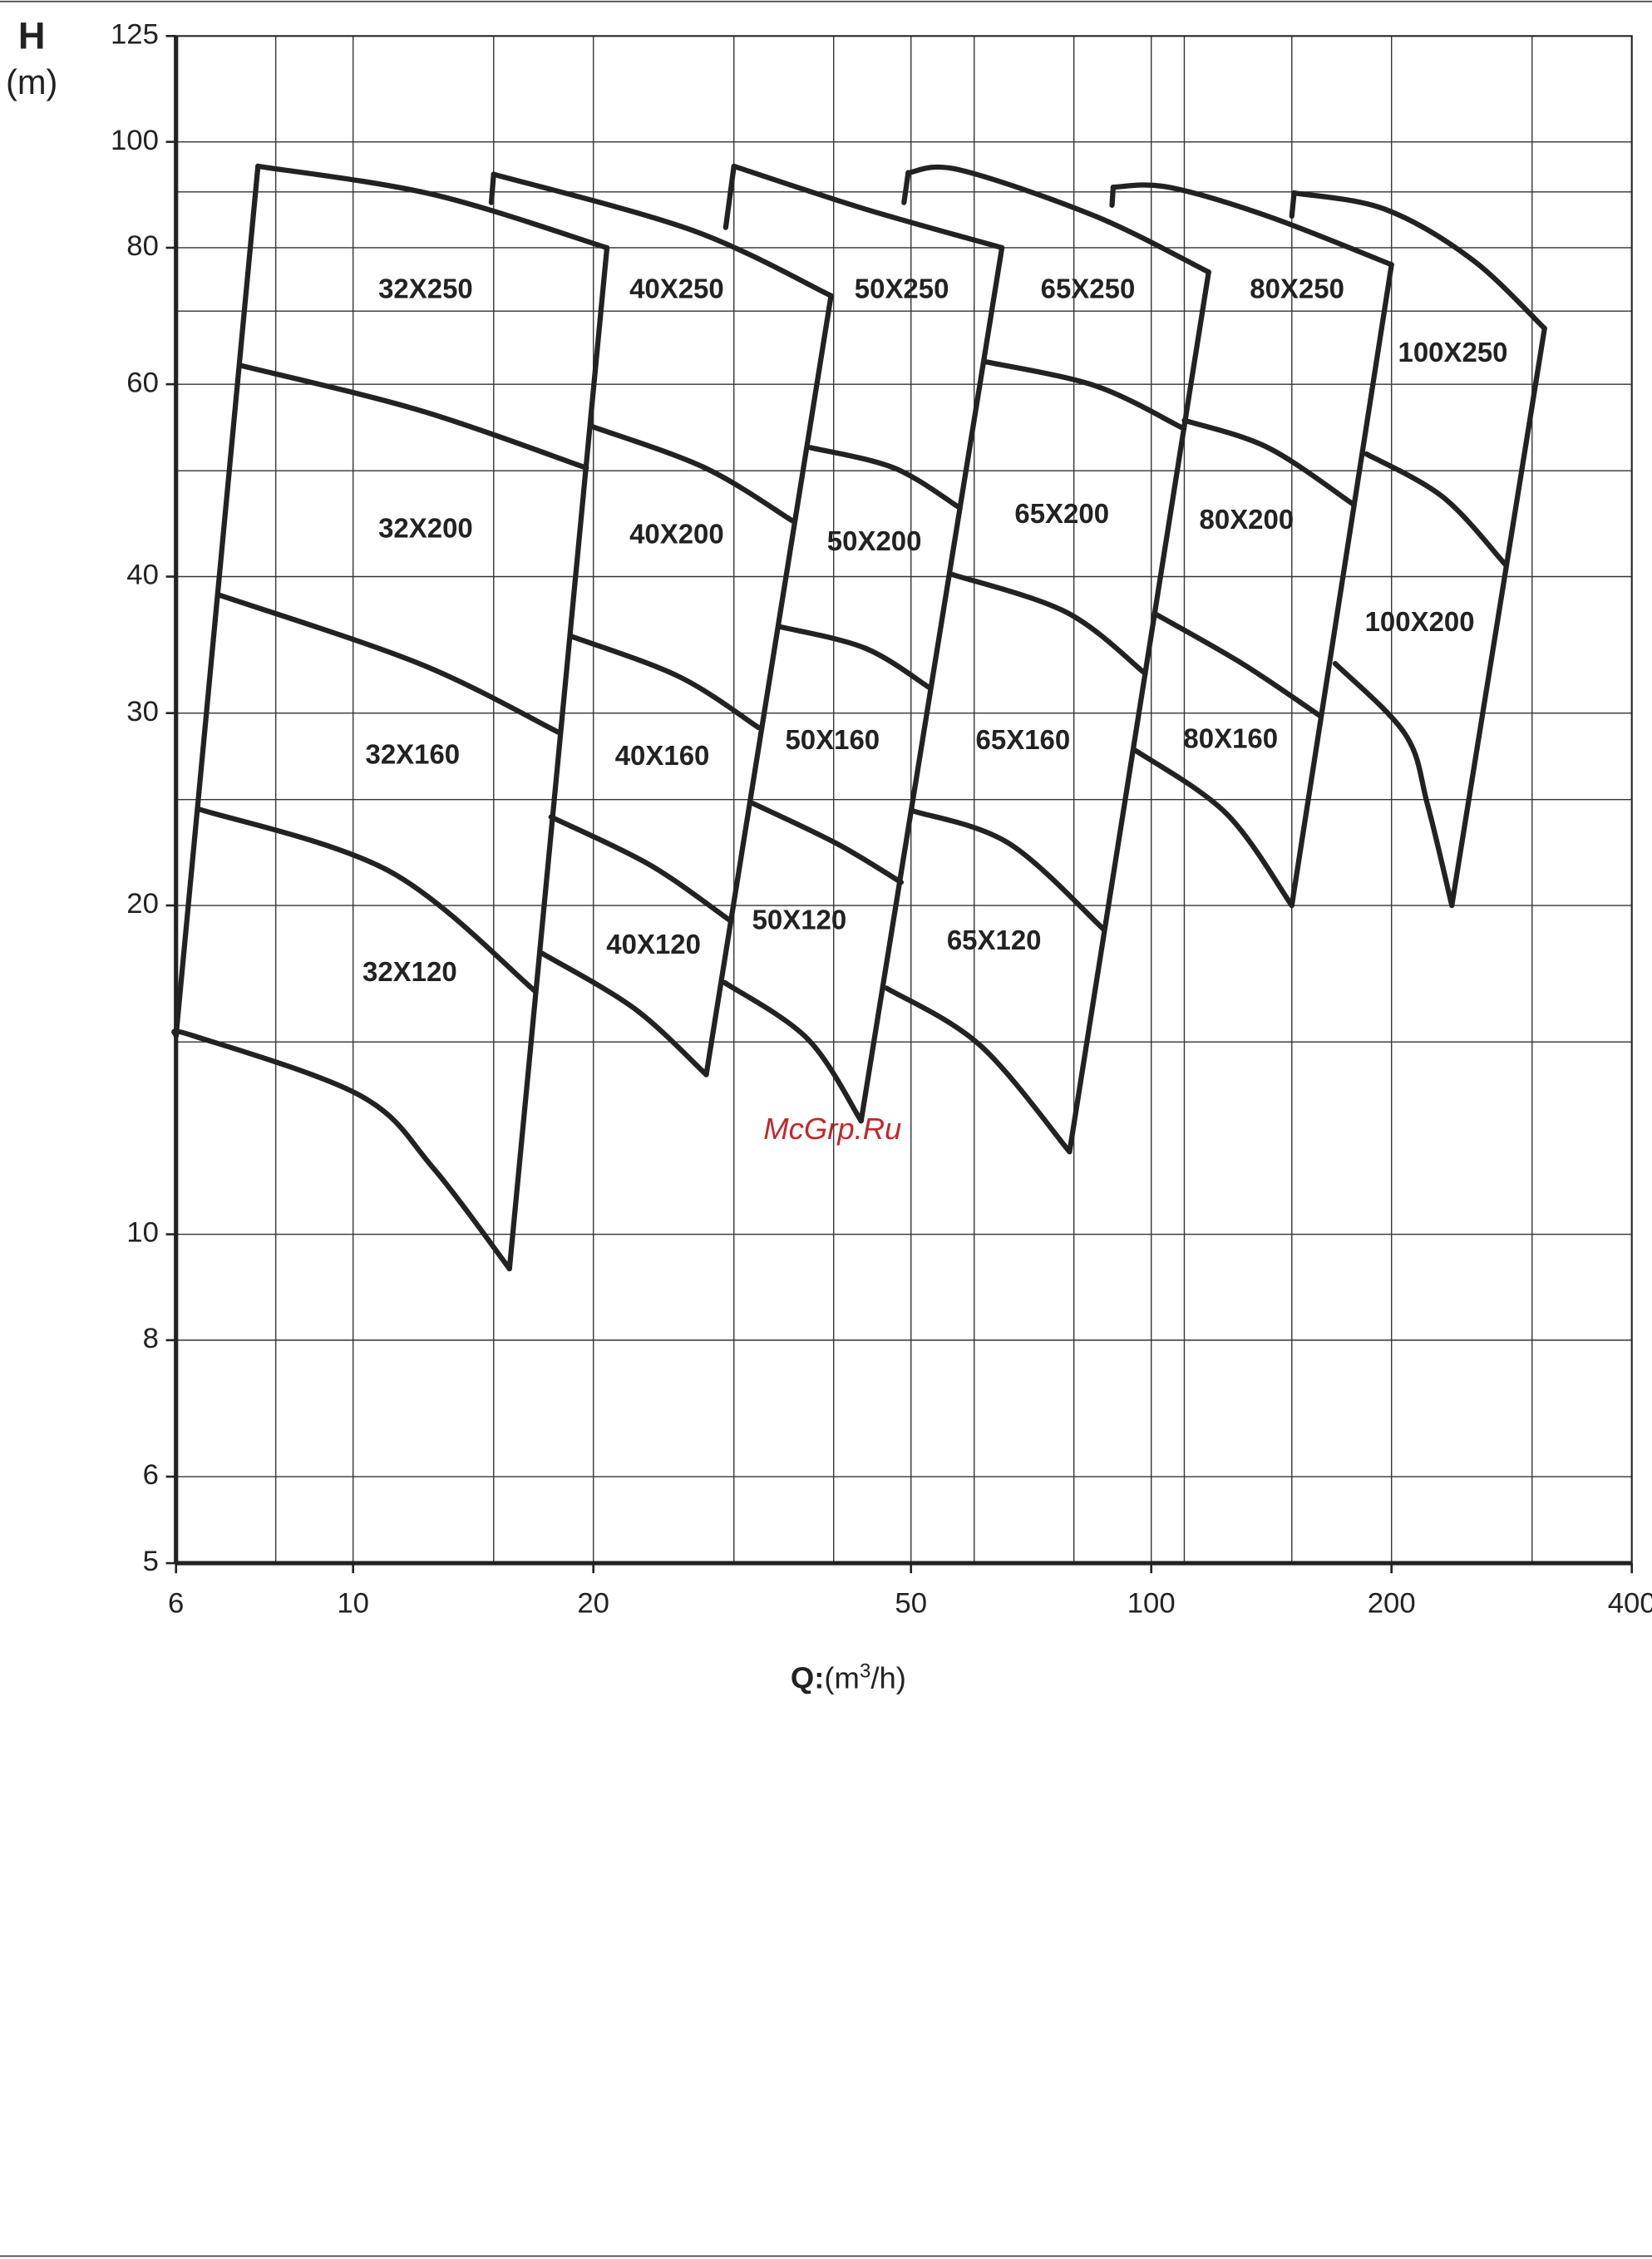 This screenshot has height=2259, width=1652. I want to click on x-tick-label: 400, so click(1630, 1603).